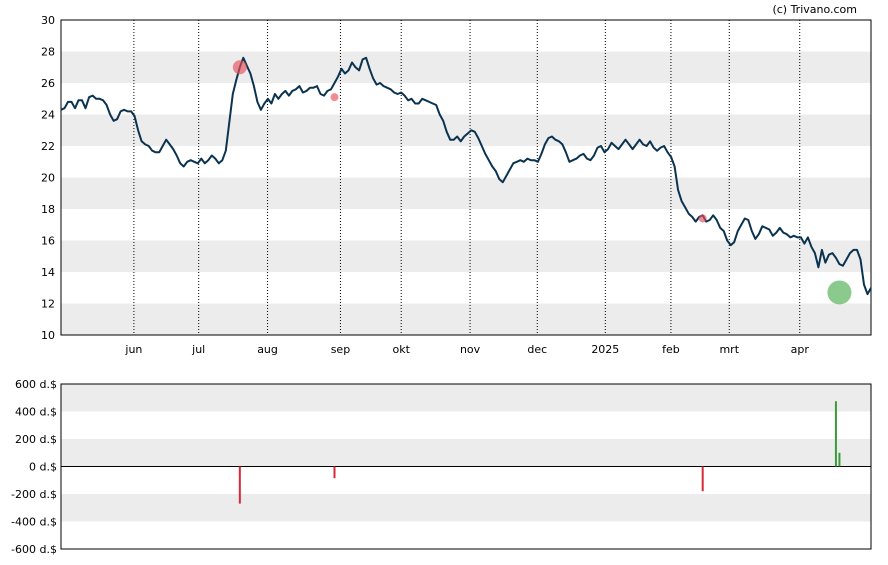 The height and width of the screenshot is (565, 888). What do you see at coordinates (36, 384) in the screenshot?
I see `volume-y-tick-label: 600 d.$` at bounding box center [36, 384].